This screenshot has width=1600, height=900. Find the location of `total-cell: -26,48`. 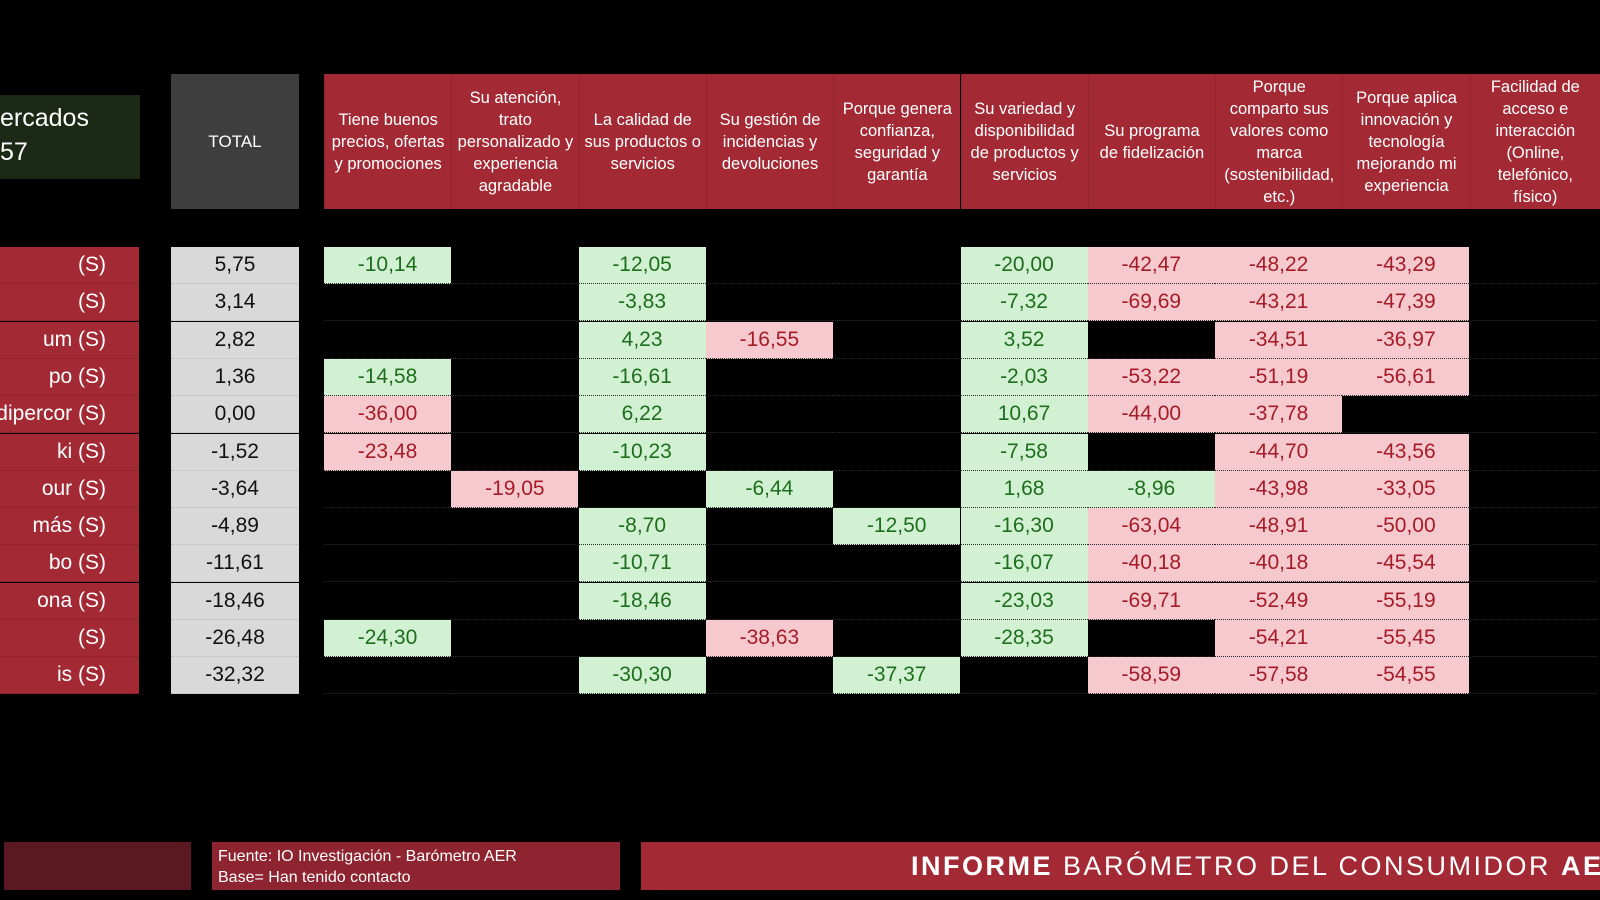

total-cell: -26,48 is located at coordinates (235, 638).